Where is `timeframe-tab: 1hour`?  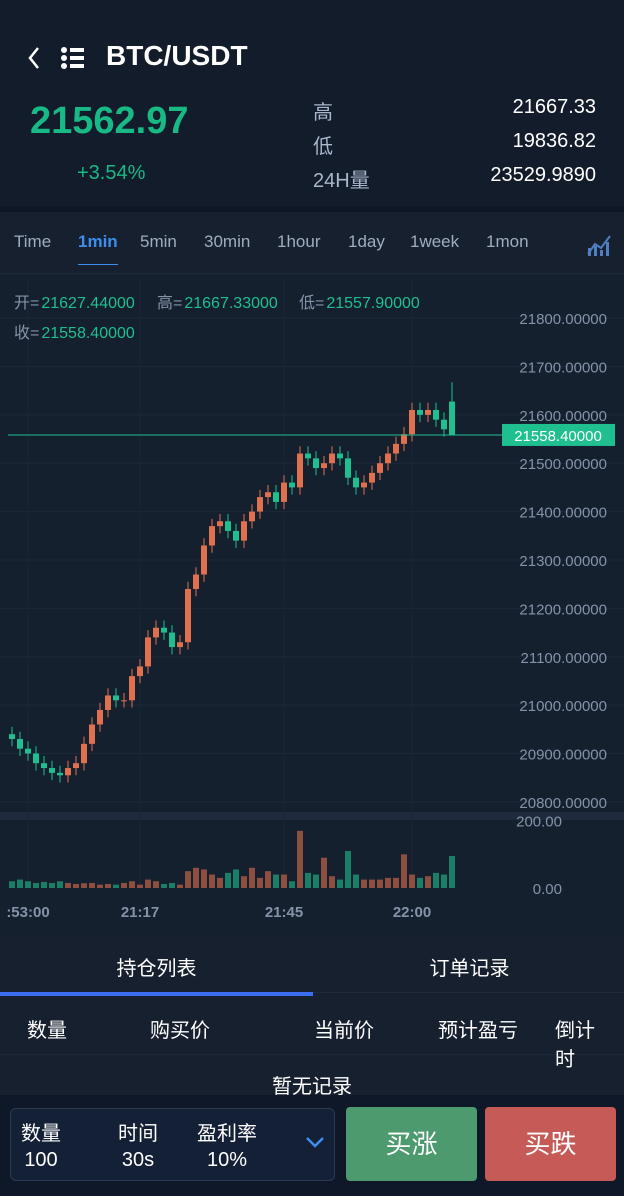
timeframe-tab: 1hour is located at coordinates (299, 241).